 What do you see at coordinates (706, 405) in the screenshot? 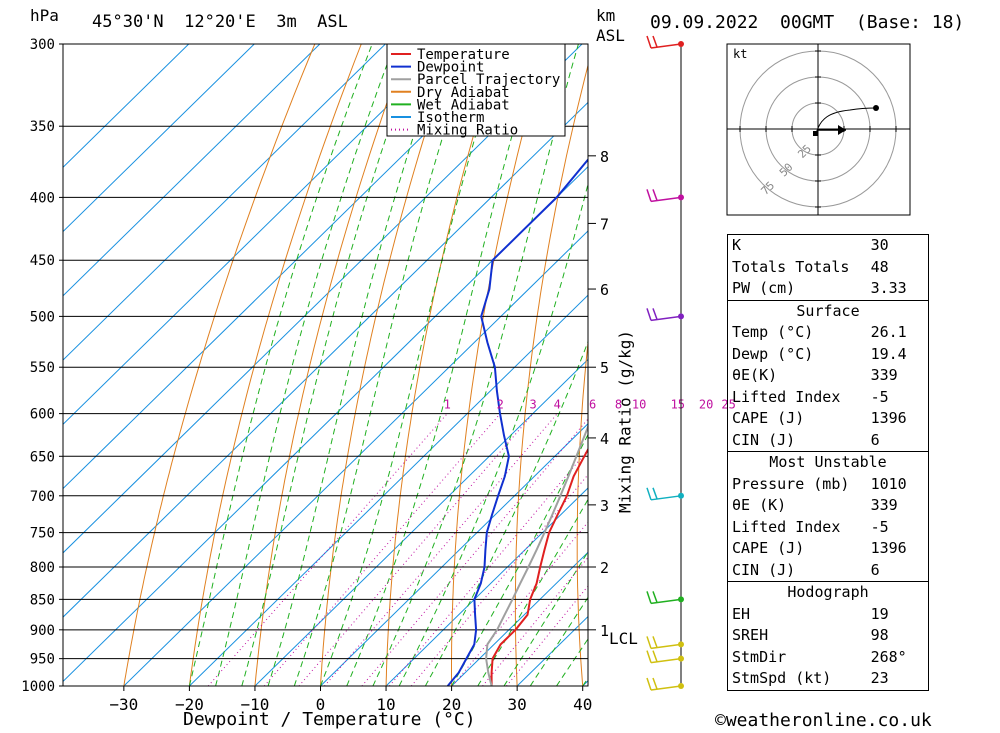
I see `mixing-ratio-value-label: 20` at bounding box center [706, 405].